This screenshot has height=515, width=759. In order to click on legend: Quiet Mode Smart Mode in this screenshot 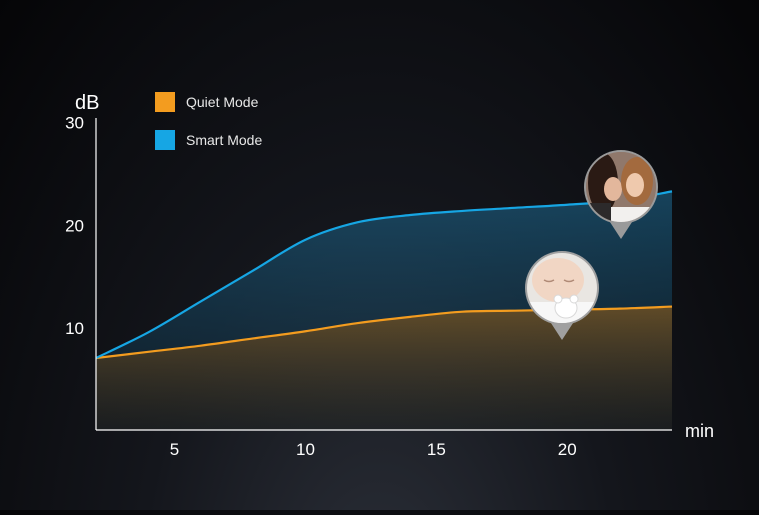, I will do `click(208, 121)`.